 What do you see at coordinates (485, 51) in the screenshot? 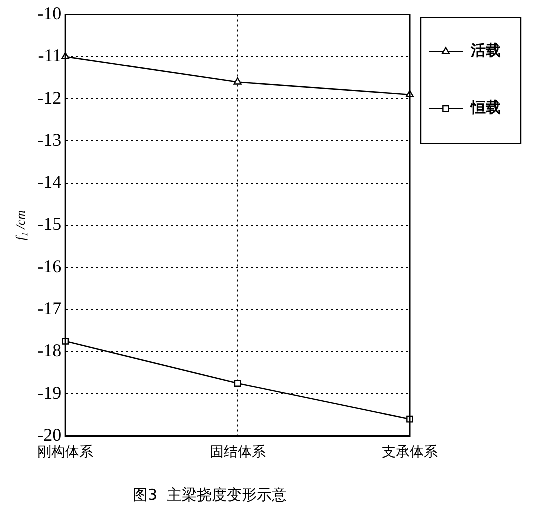
I see `legend-label: 活载` at bounding box center [485, 51].